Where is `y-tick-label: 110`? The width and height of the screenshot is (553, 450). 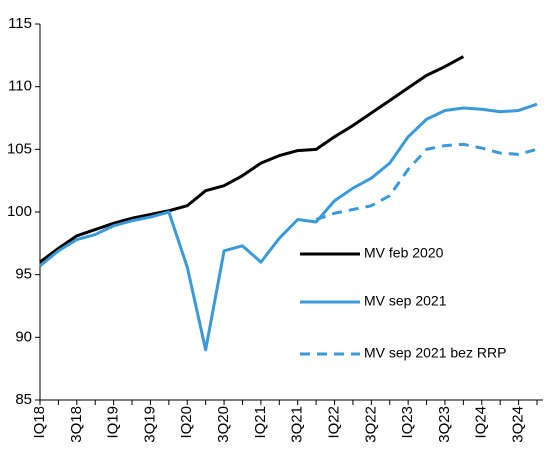
y-tick-label: 110 is located at coordinates (20, 86).